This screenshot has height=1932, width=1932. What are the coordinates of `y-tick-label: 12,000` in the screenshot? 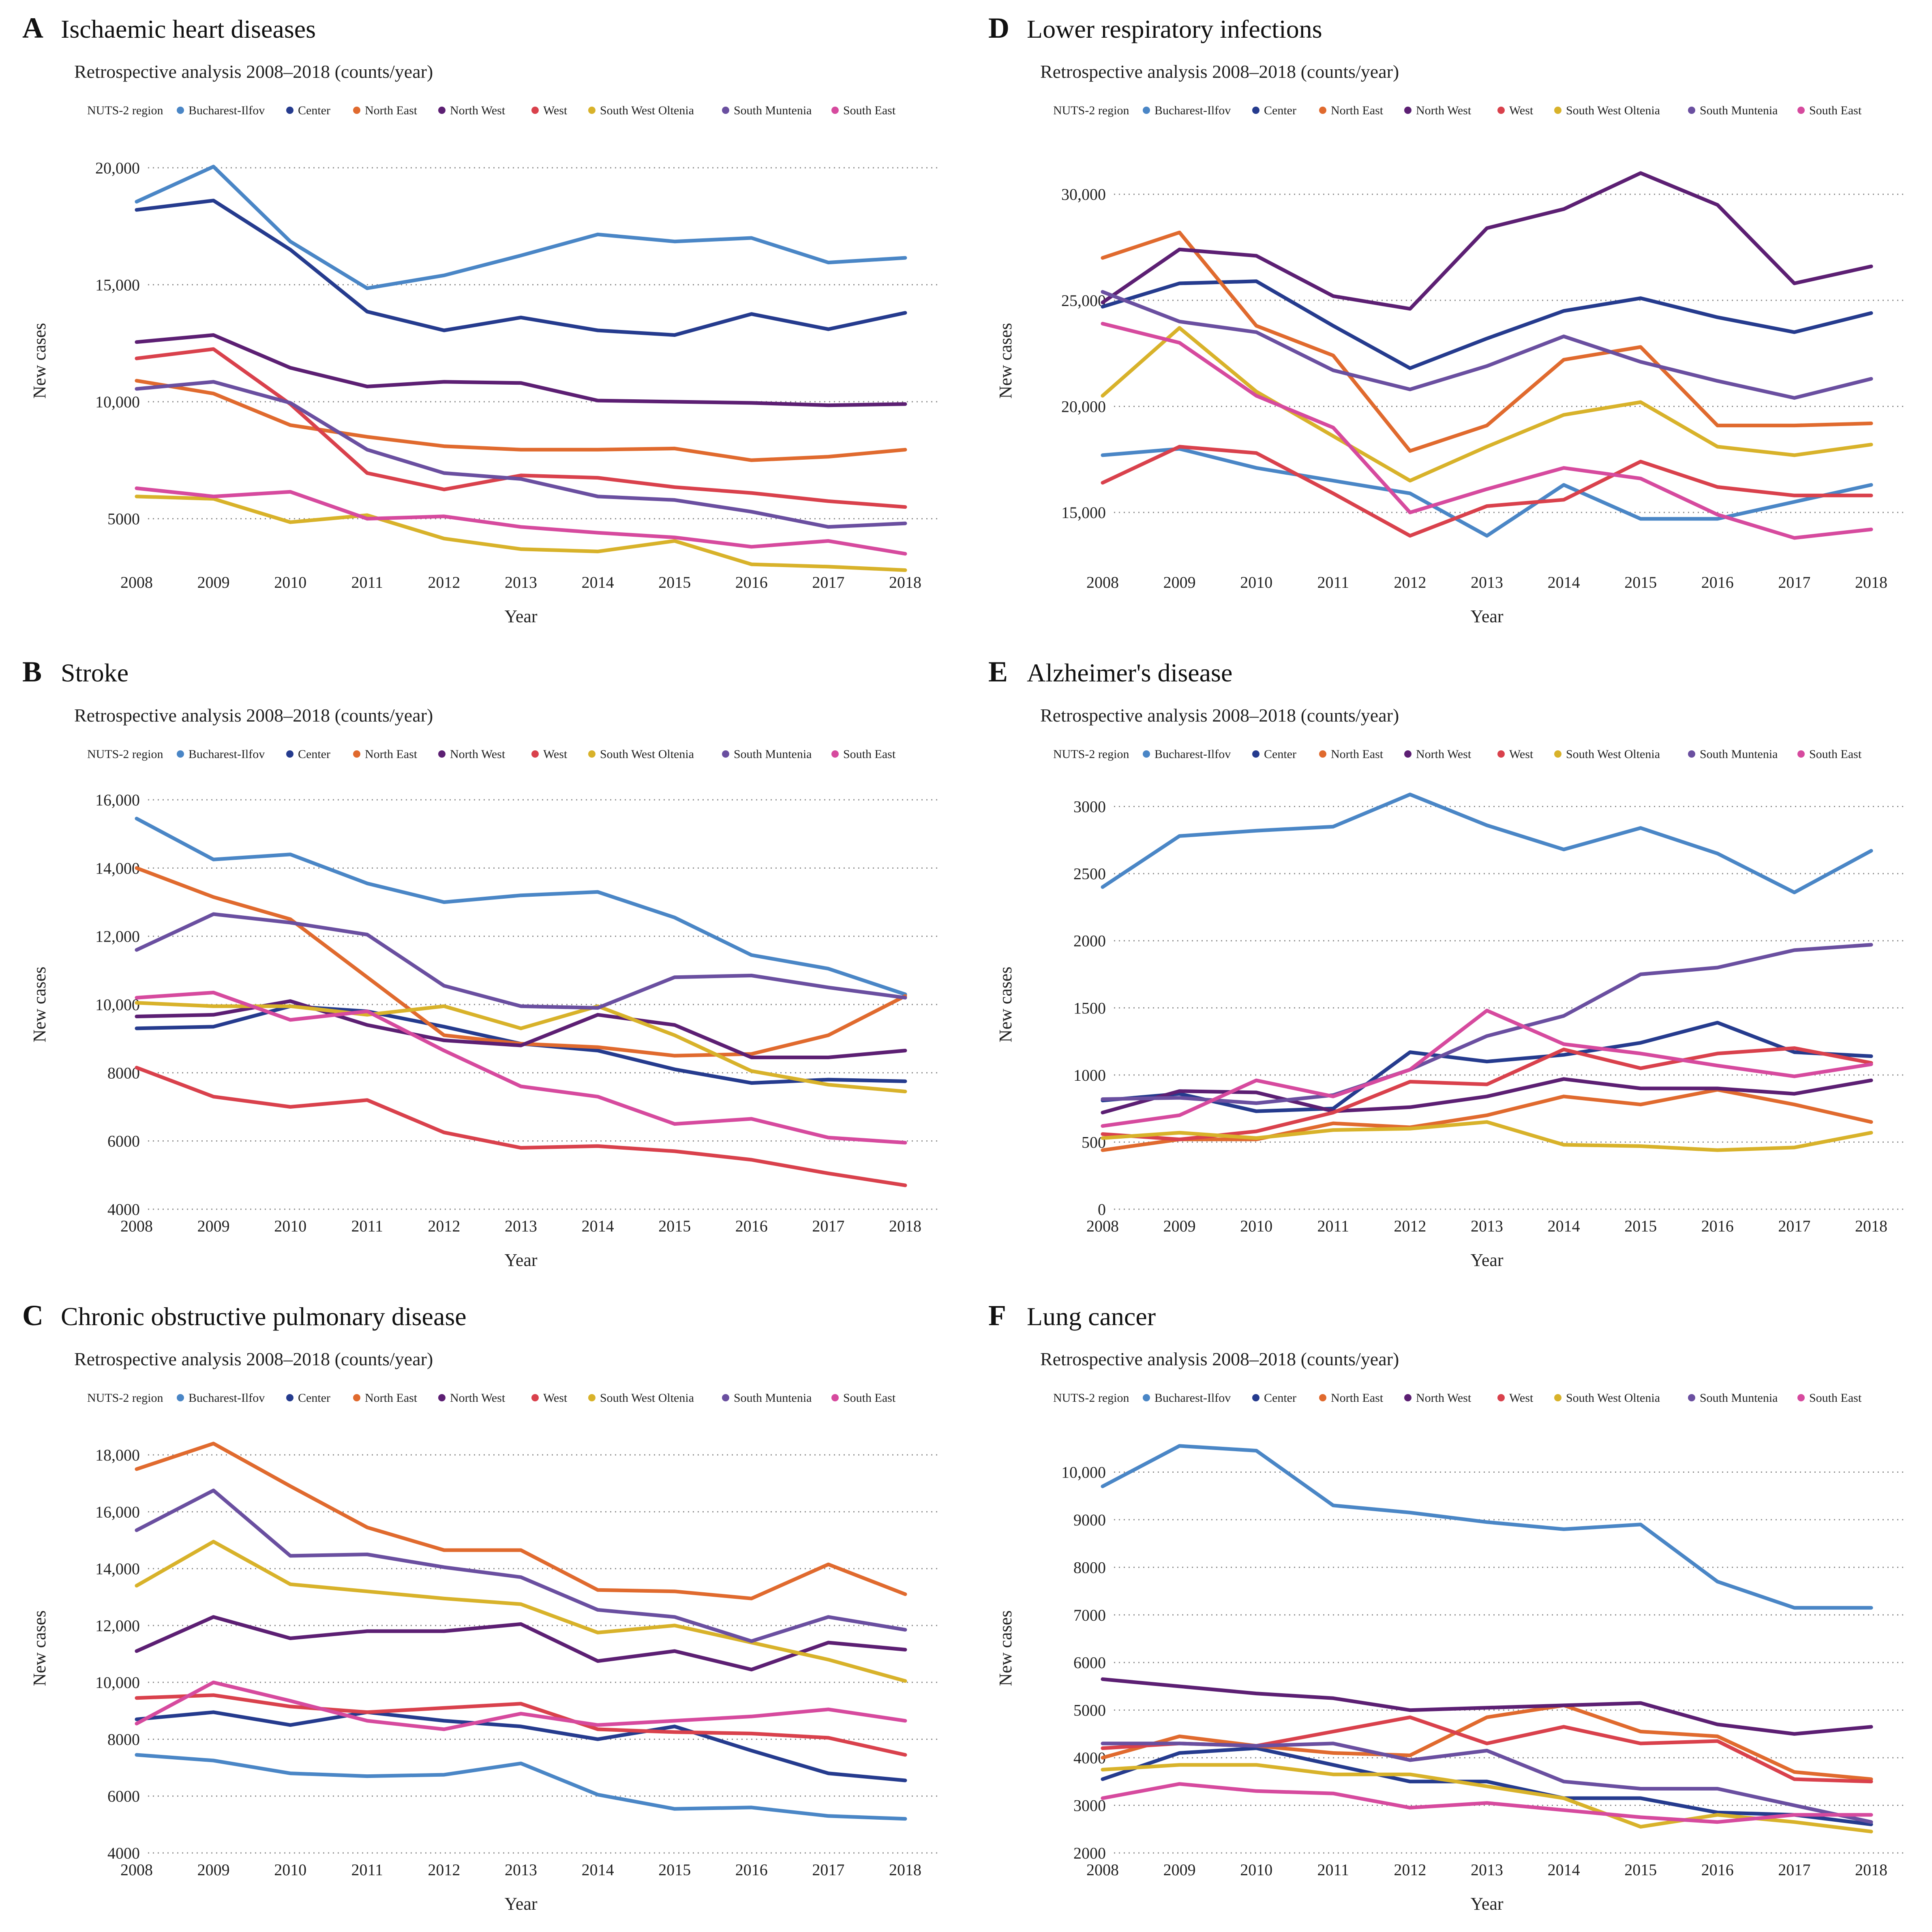 It's located at (117, 1626).